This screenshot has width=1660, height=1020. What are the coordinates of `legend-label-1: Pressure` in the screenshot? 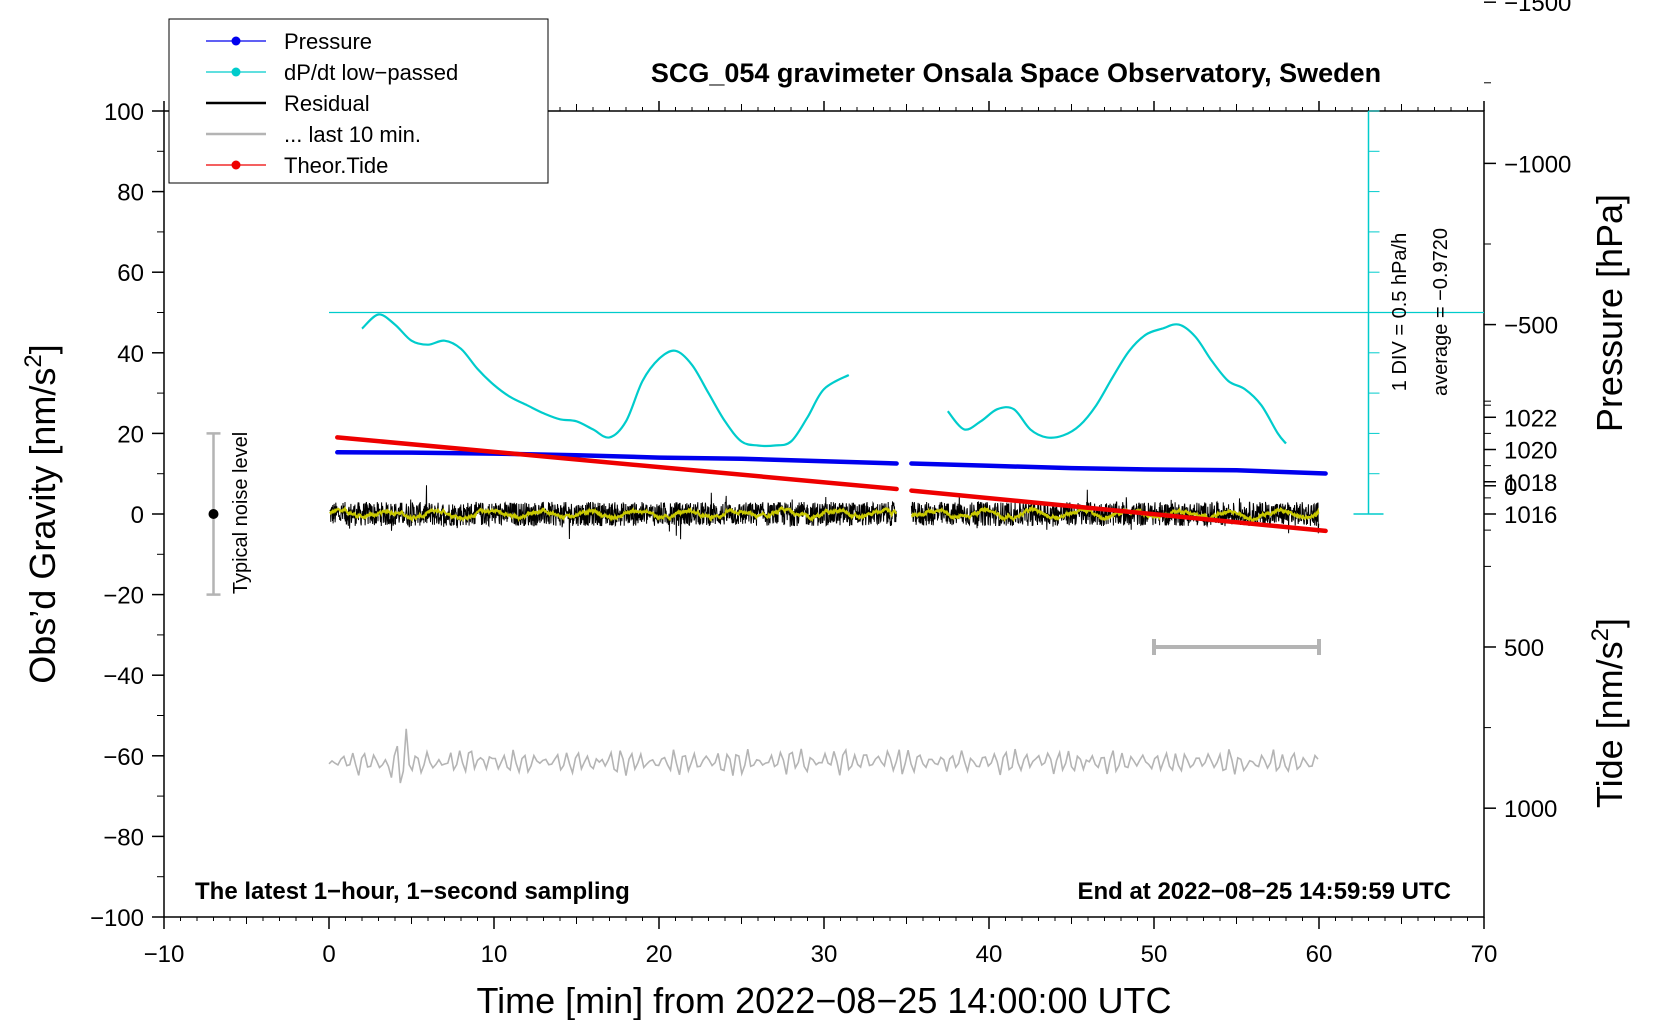 It's located at (328, 41).